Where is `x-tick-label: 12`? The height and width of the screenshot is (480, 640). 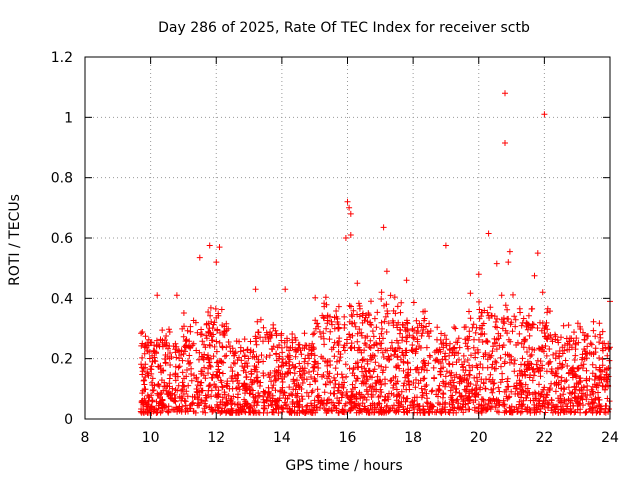
x-tick-label: 12 is located at coordinates (216, 438).